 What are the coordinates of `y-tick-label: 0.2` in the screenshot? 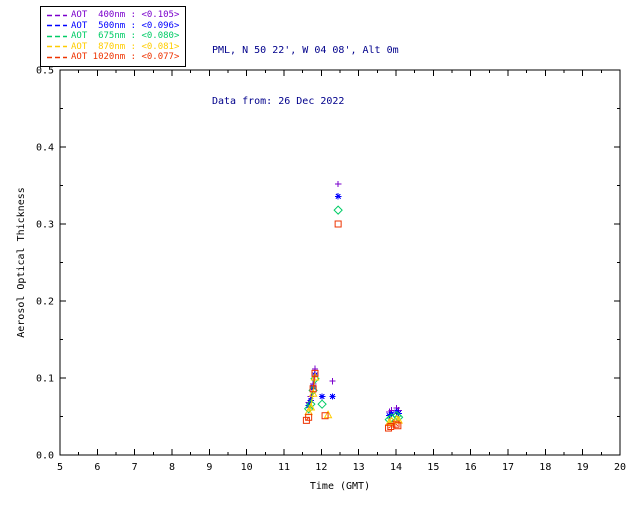 It's located at (45, 302).